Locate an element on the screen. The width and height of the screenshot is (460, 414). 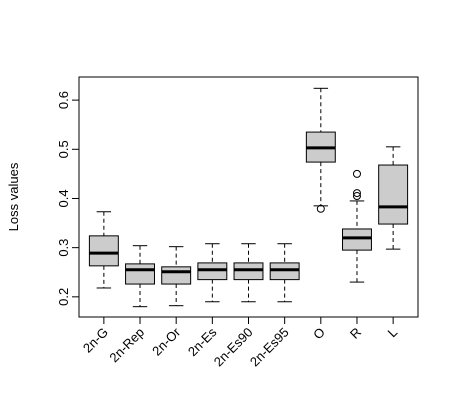
x-tick-label: 2n-Es95 is located at coordinates (269, 347).